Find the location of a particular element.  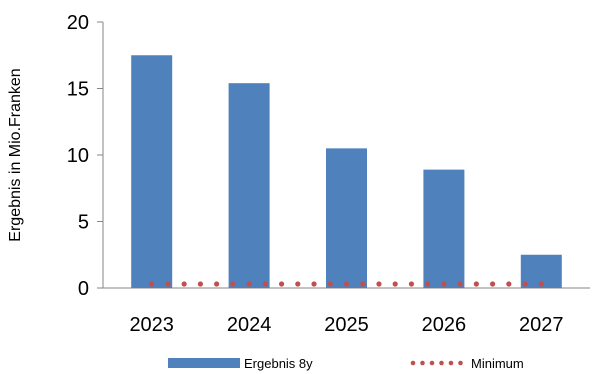

x-tick-label-2023: 2023 is located at coordinates (151, 325).